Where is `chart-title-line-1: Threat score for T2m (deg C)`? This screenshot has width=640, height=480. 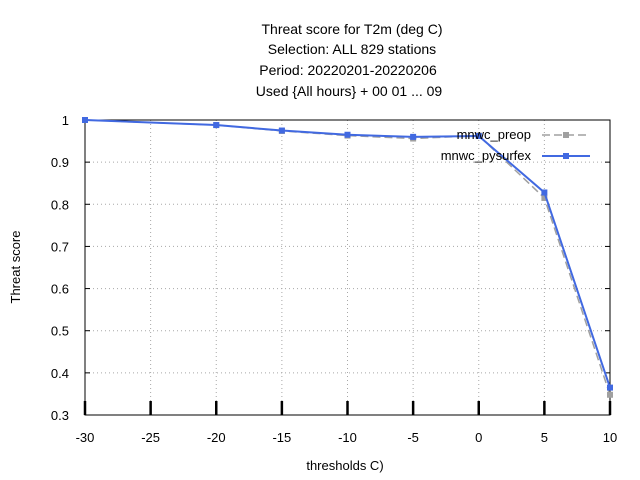 chart-title-line-1: Threat score for T2m (deg C) is located at coordinates (351, 29).